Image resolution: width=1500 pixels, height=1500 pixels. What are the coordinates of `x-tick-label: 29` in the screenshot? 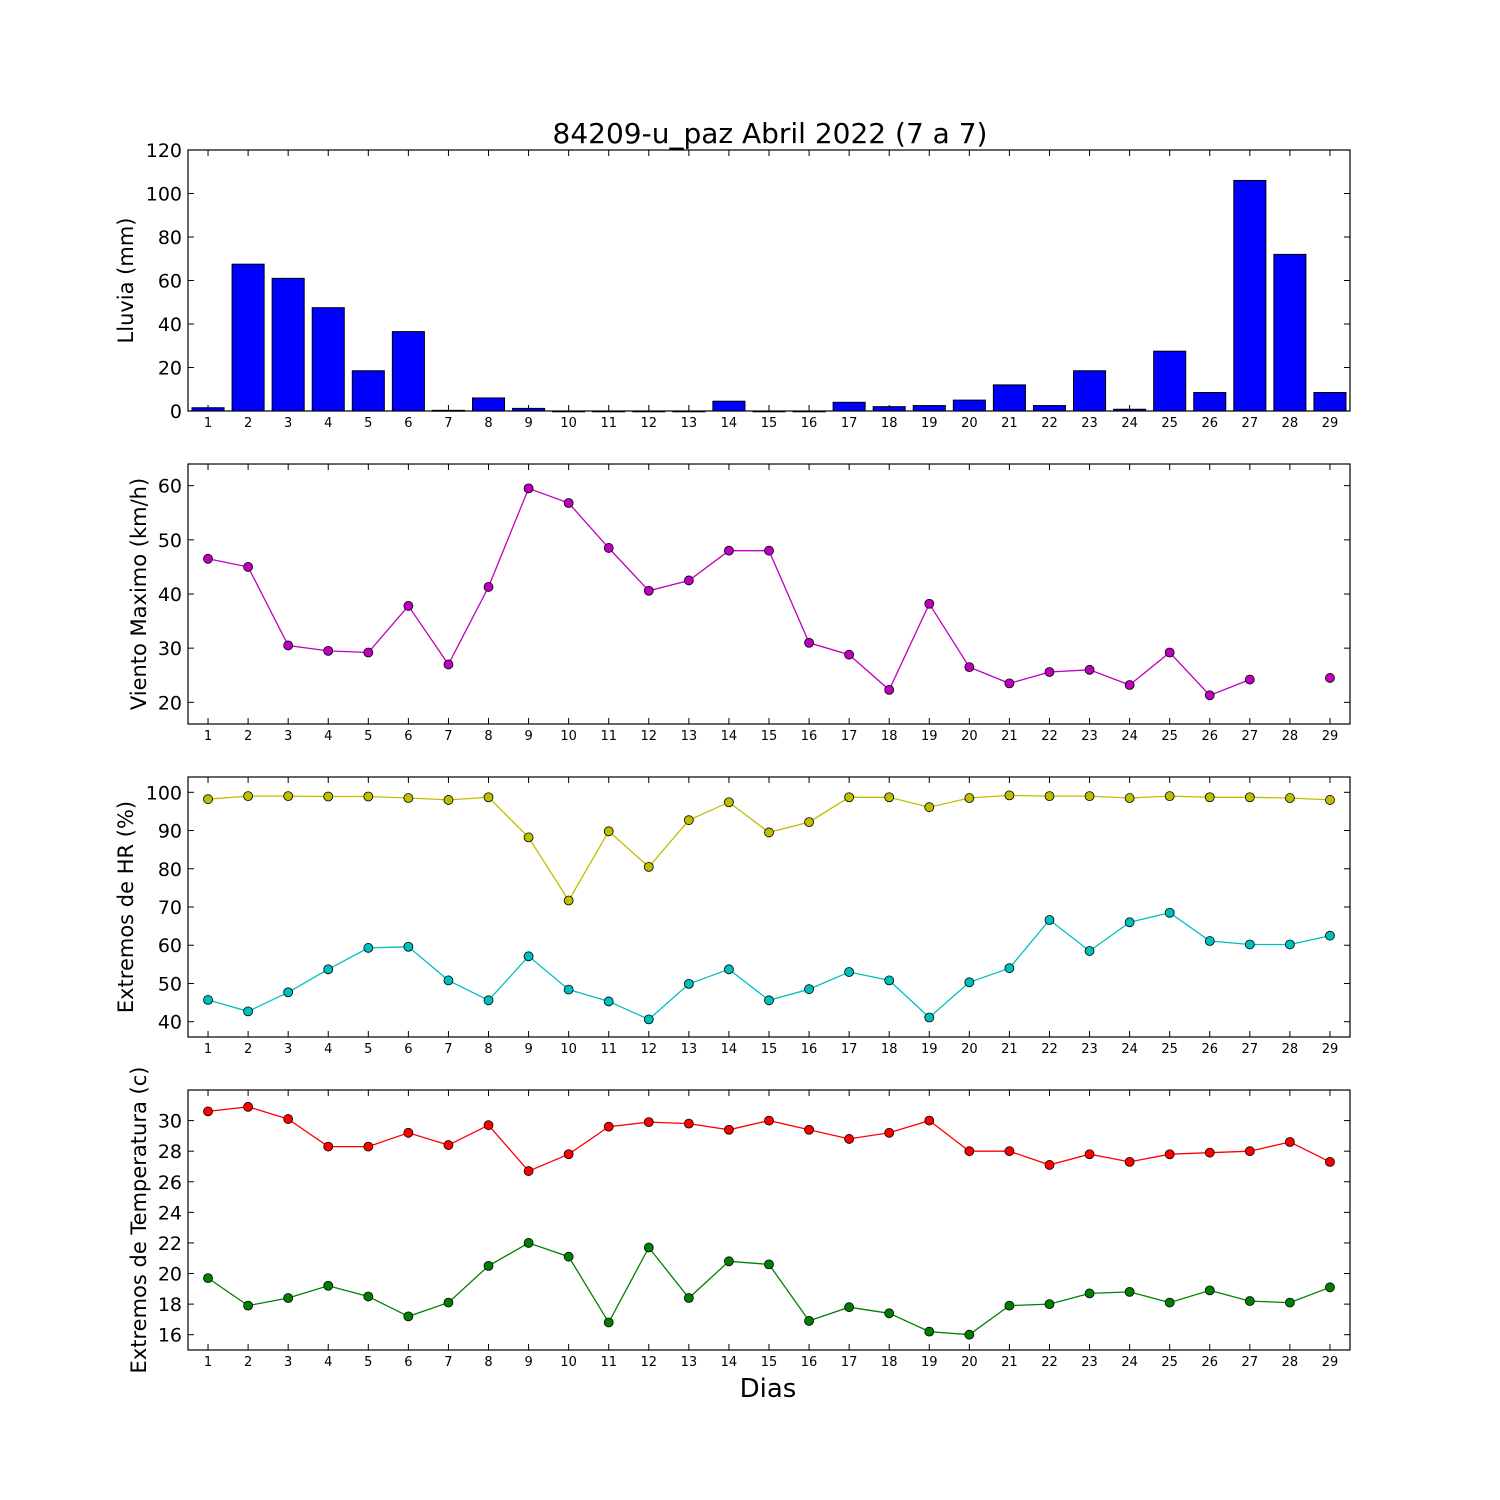 It's located at (1330, 1362).